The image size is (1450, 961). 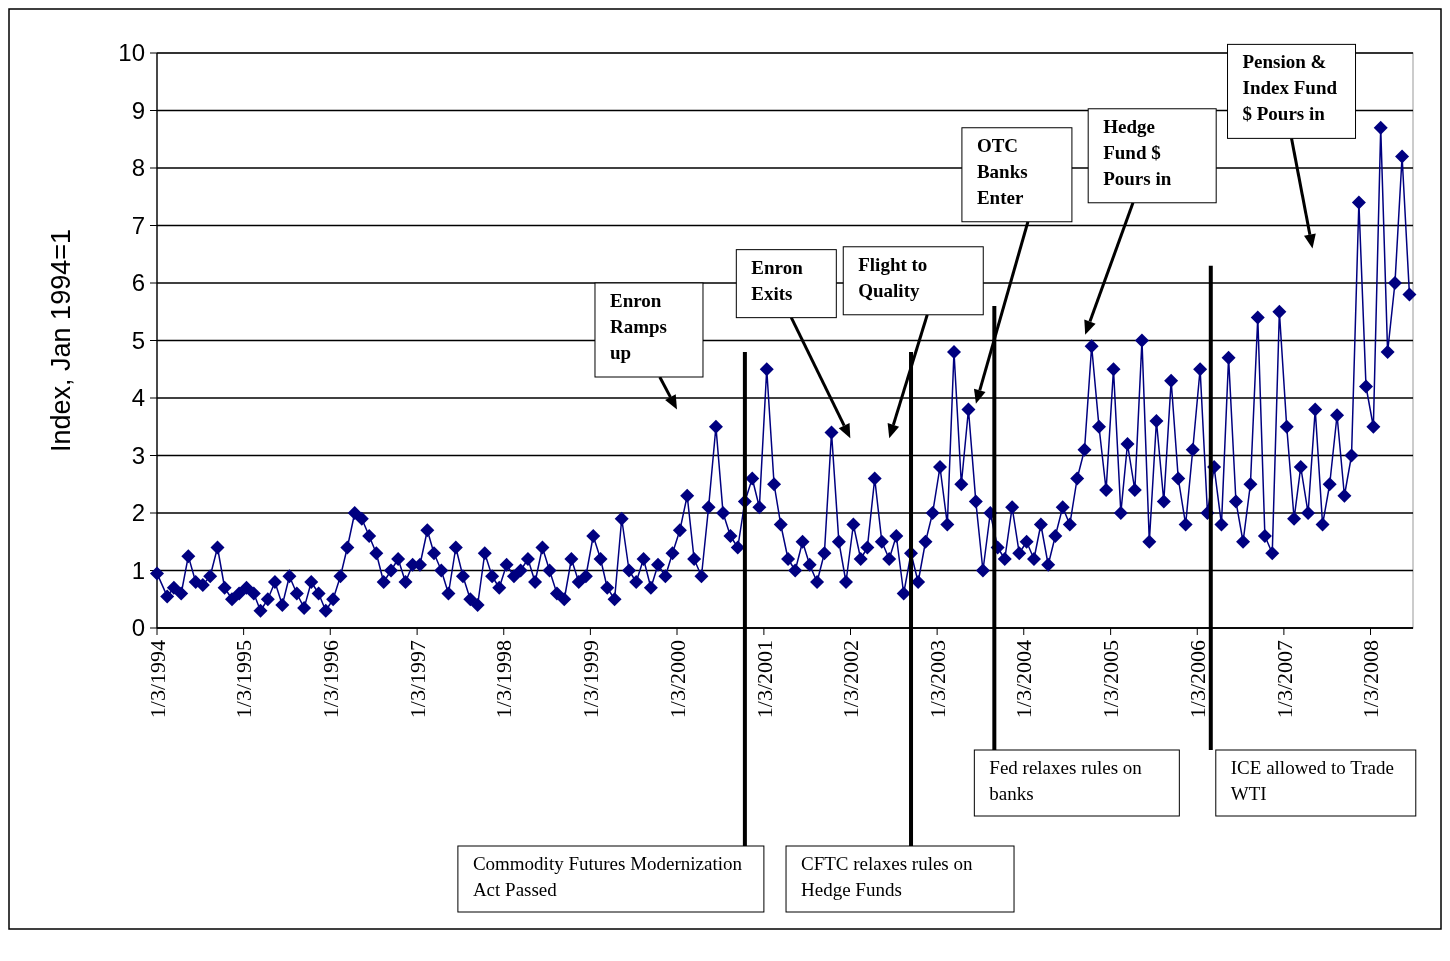 I want to click on y-tick-label: 7, so click(x=138, y=225).